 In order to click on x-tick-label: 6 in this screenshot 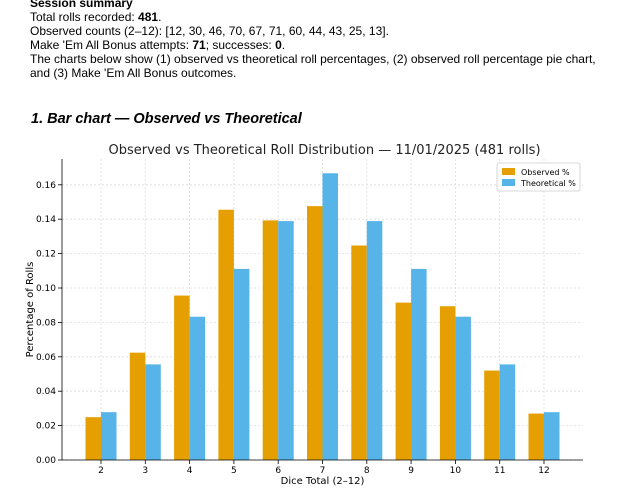, I will do `click(278, 471)`.